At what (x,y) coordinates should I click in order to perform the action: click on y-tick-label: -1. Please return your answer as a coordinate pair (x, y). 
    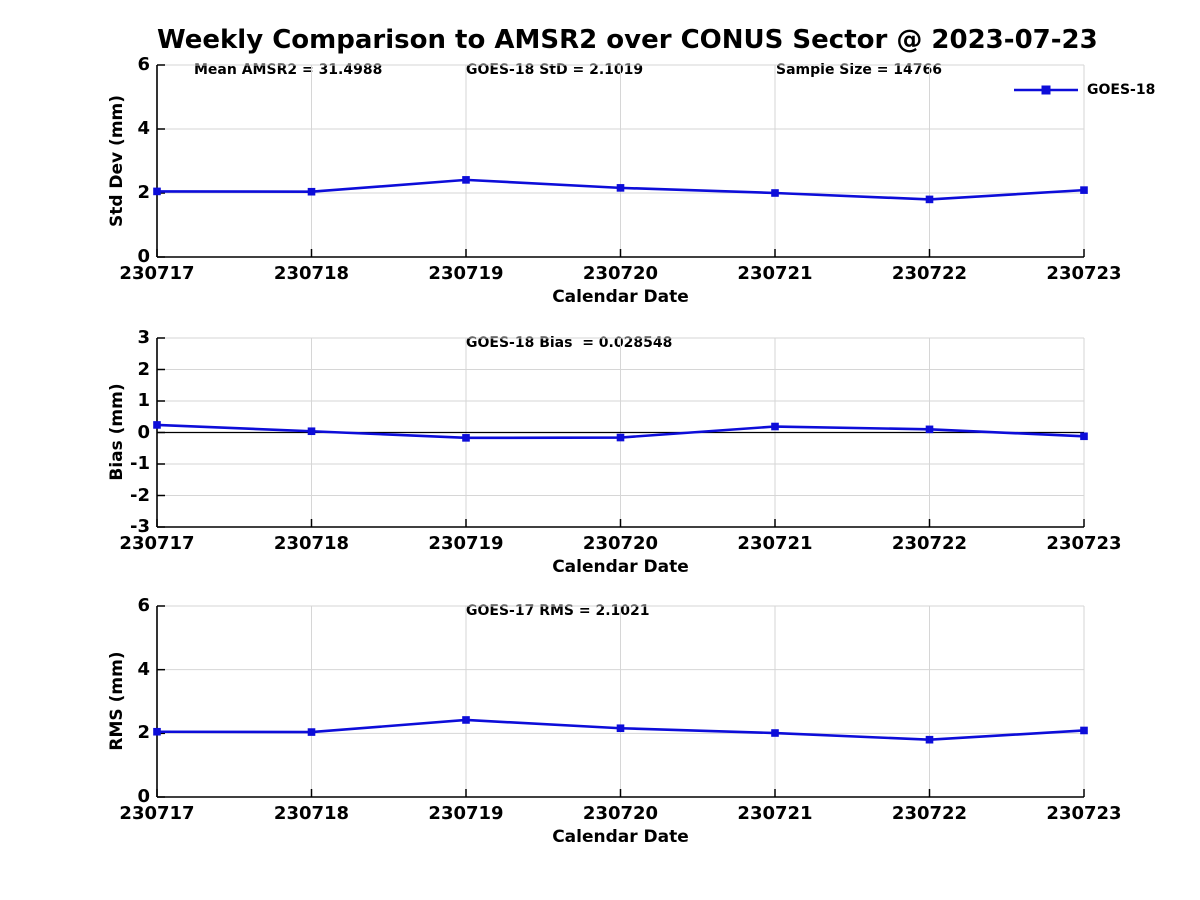
    Looking at the image, I should click on (140, 463).